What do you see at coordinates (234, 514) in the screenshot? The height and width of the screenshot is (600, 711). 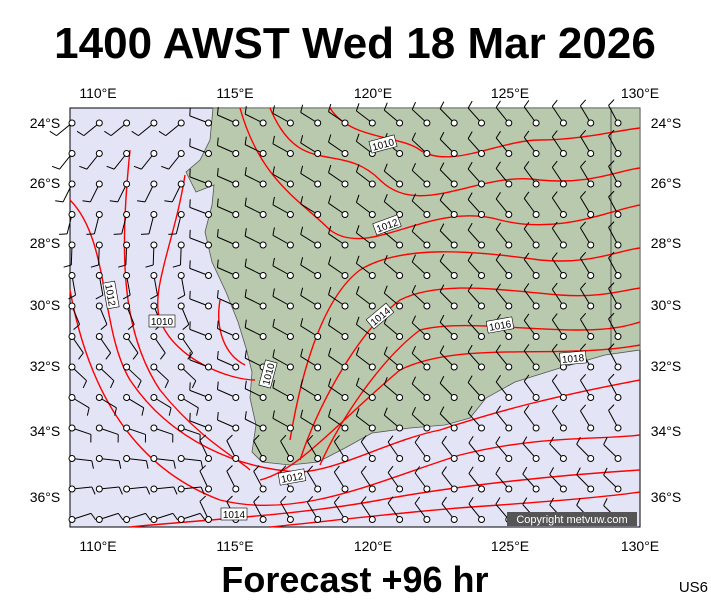 I see `isobar-label: 1014` at bounding box center [234, 514].